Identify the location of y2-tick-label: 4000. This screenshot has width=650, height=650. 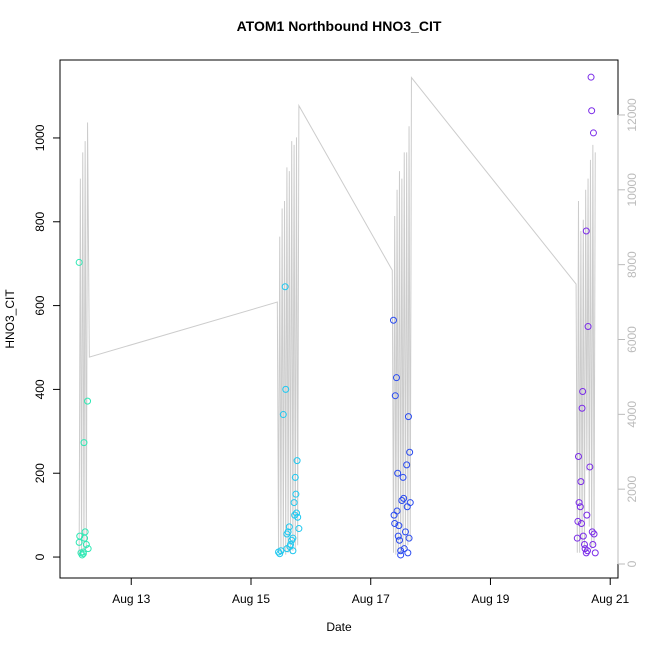
(632, 414).